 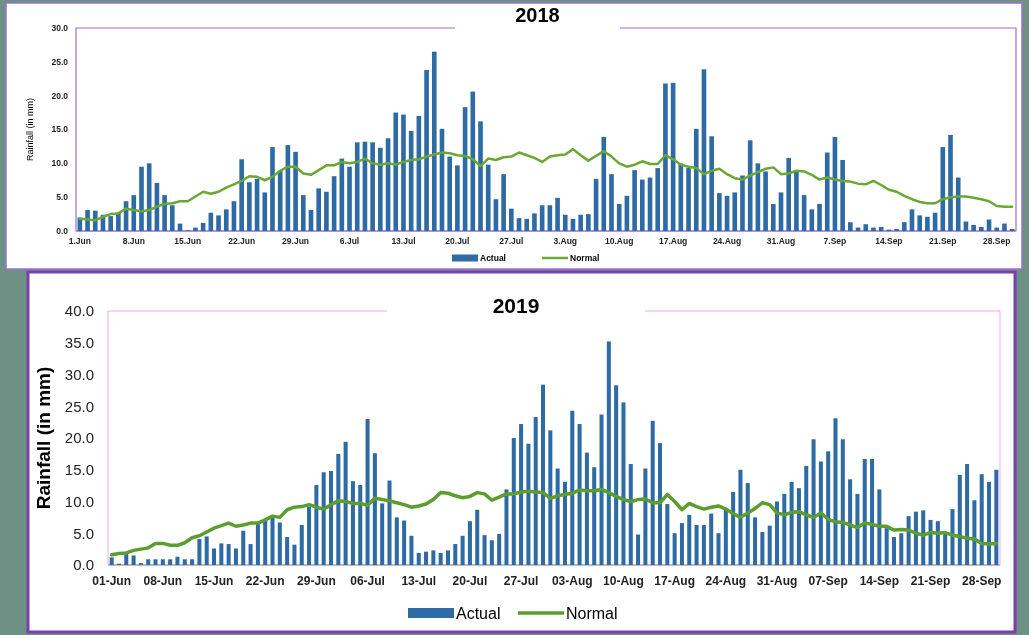 What do you see at coordinates (727, 241) in the screenshot?
I see `x-tick-label: 24.Aug` at bounding box center [727, 241].